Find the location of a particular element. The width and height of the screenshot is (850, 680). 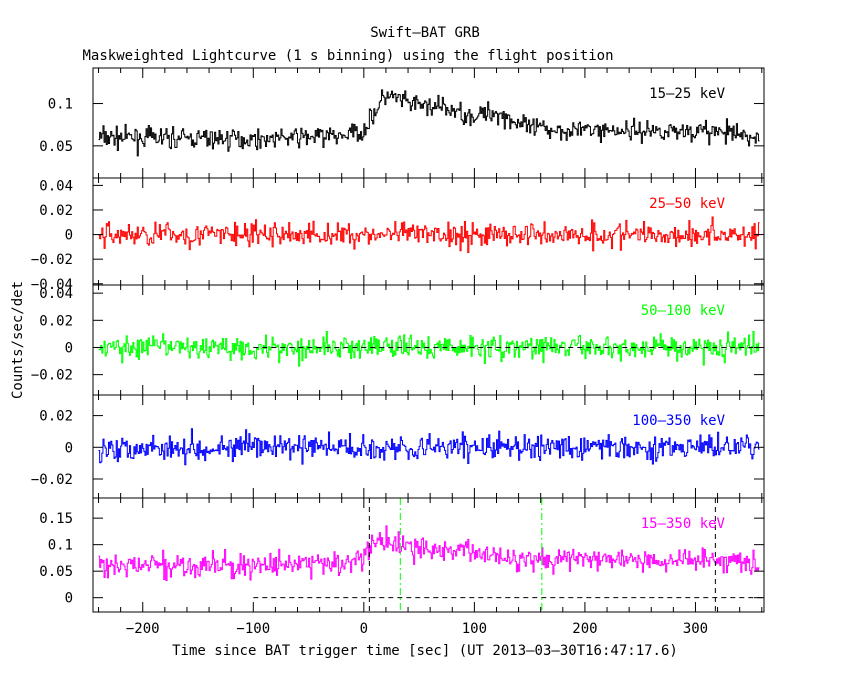

x-tick-label: 100 is located at coordinates (474, 629).